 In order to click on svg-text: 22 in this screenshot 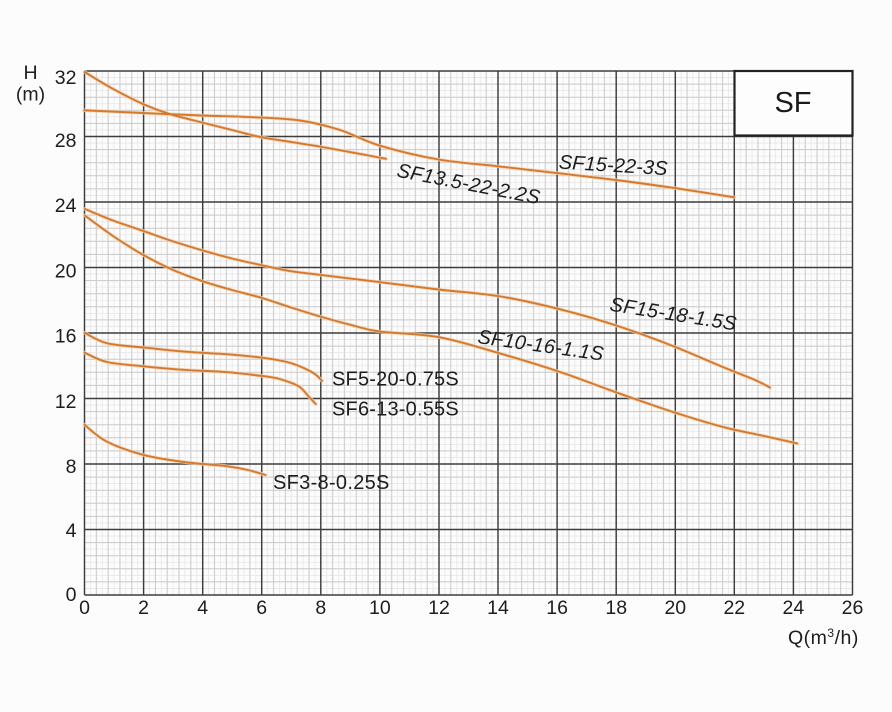, I will do `click(734, 608)`.